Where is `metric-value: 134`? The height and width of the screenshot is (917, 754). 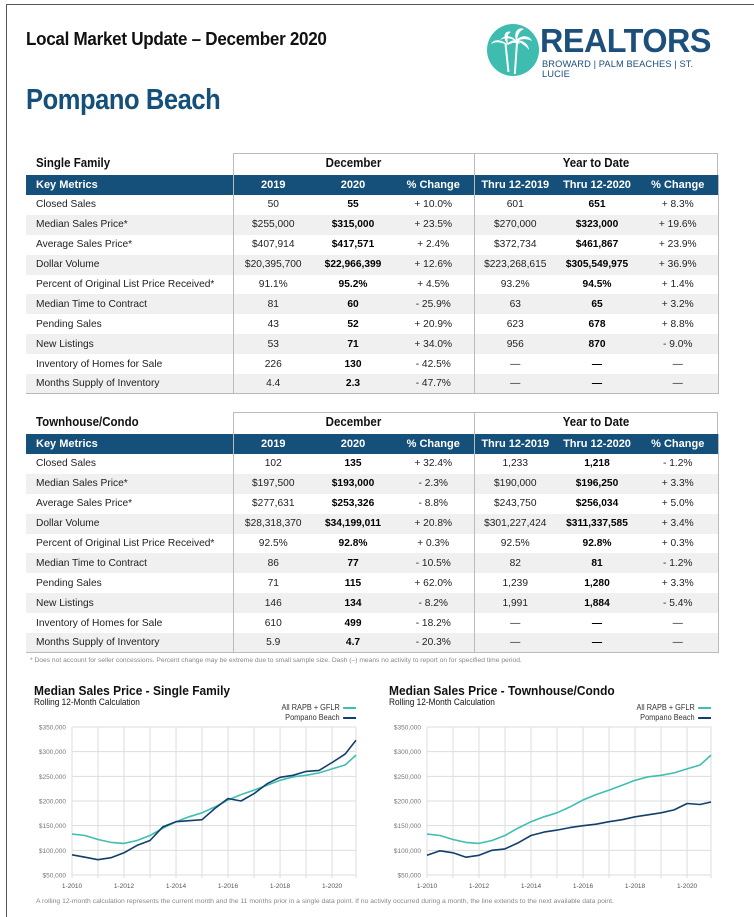
metric-value: 134 is located at coordinates (353, 603).